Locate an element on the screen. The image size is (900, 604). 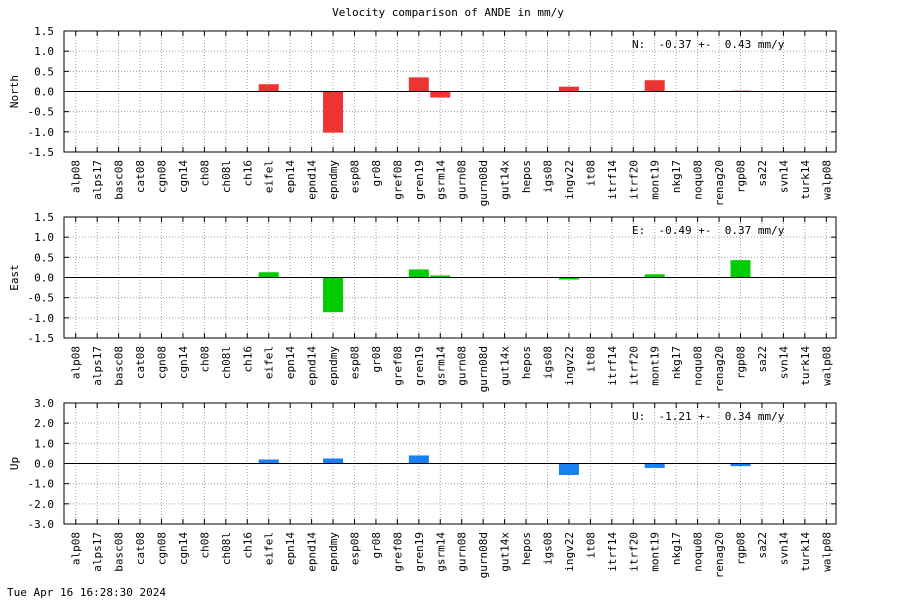
x-tick-label: ch08 is located at coordinates (204, 359).